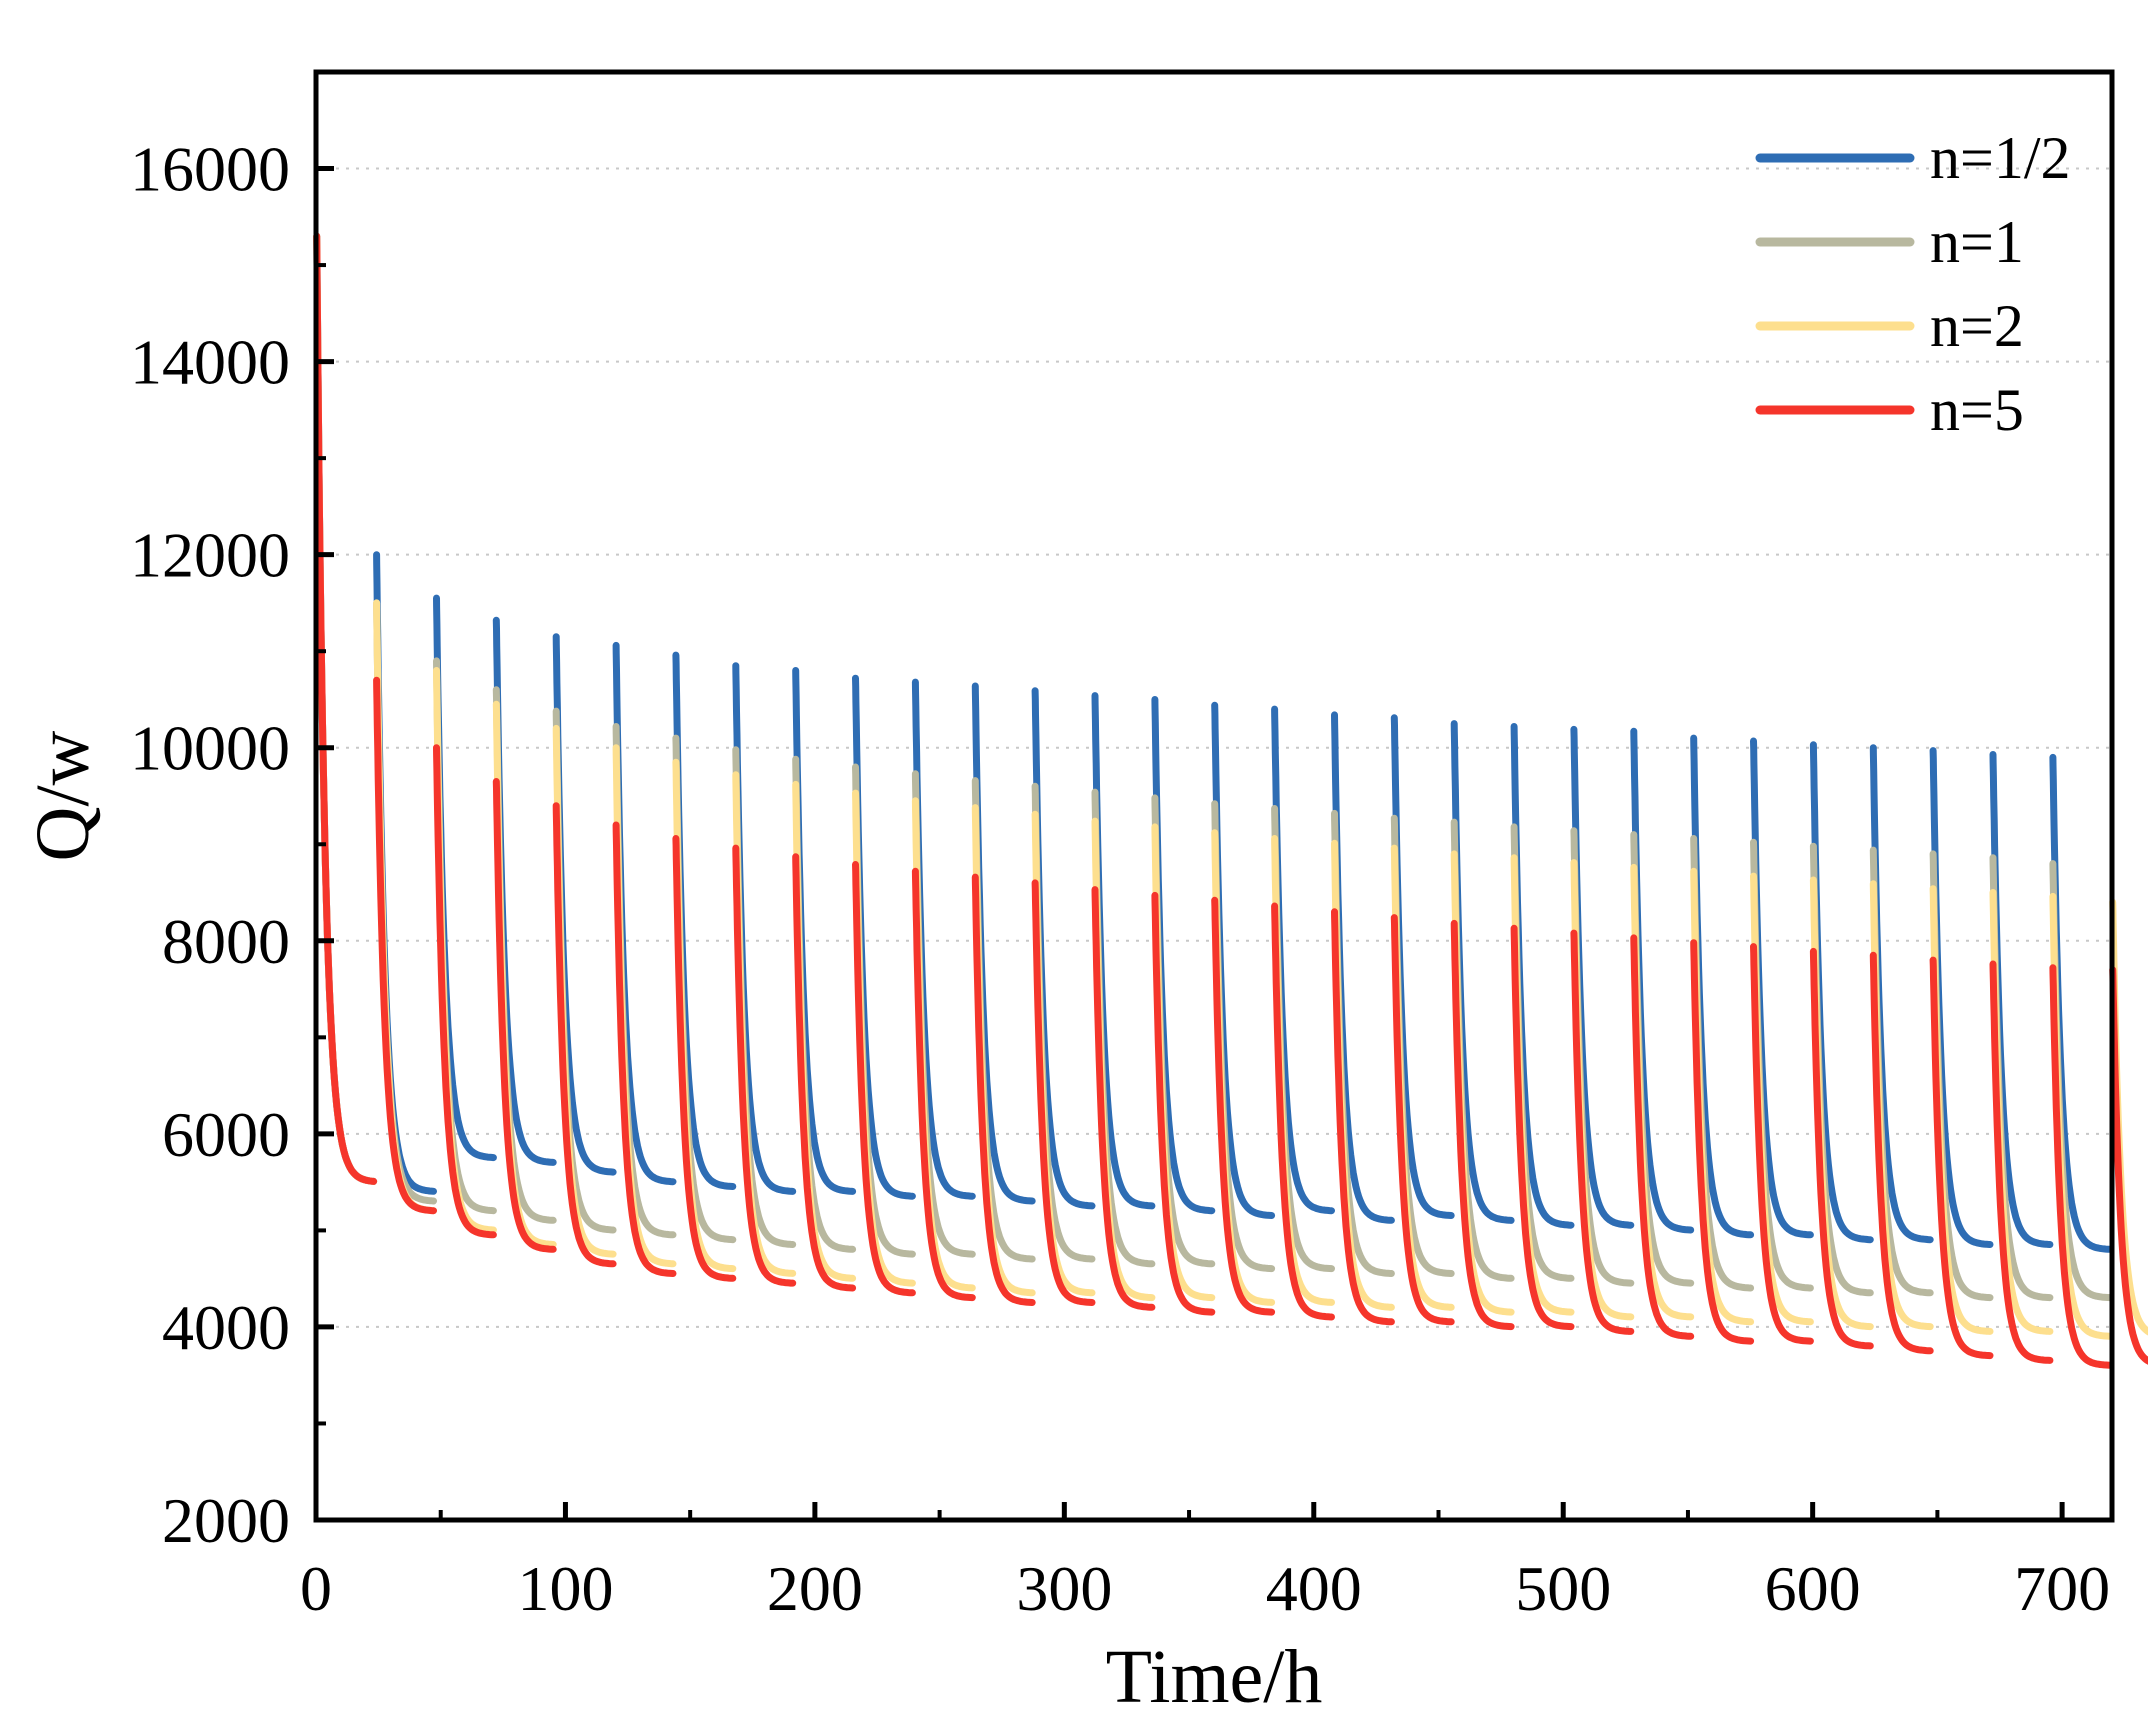 The width and height of the screenshot is (2148, 1736). What do you see at coordinates (2062, 1588) in the screenshot?
I see `x-tick-label: 700` at bounding box center [2062, 1588].